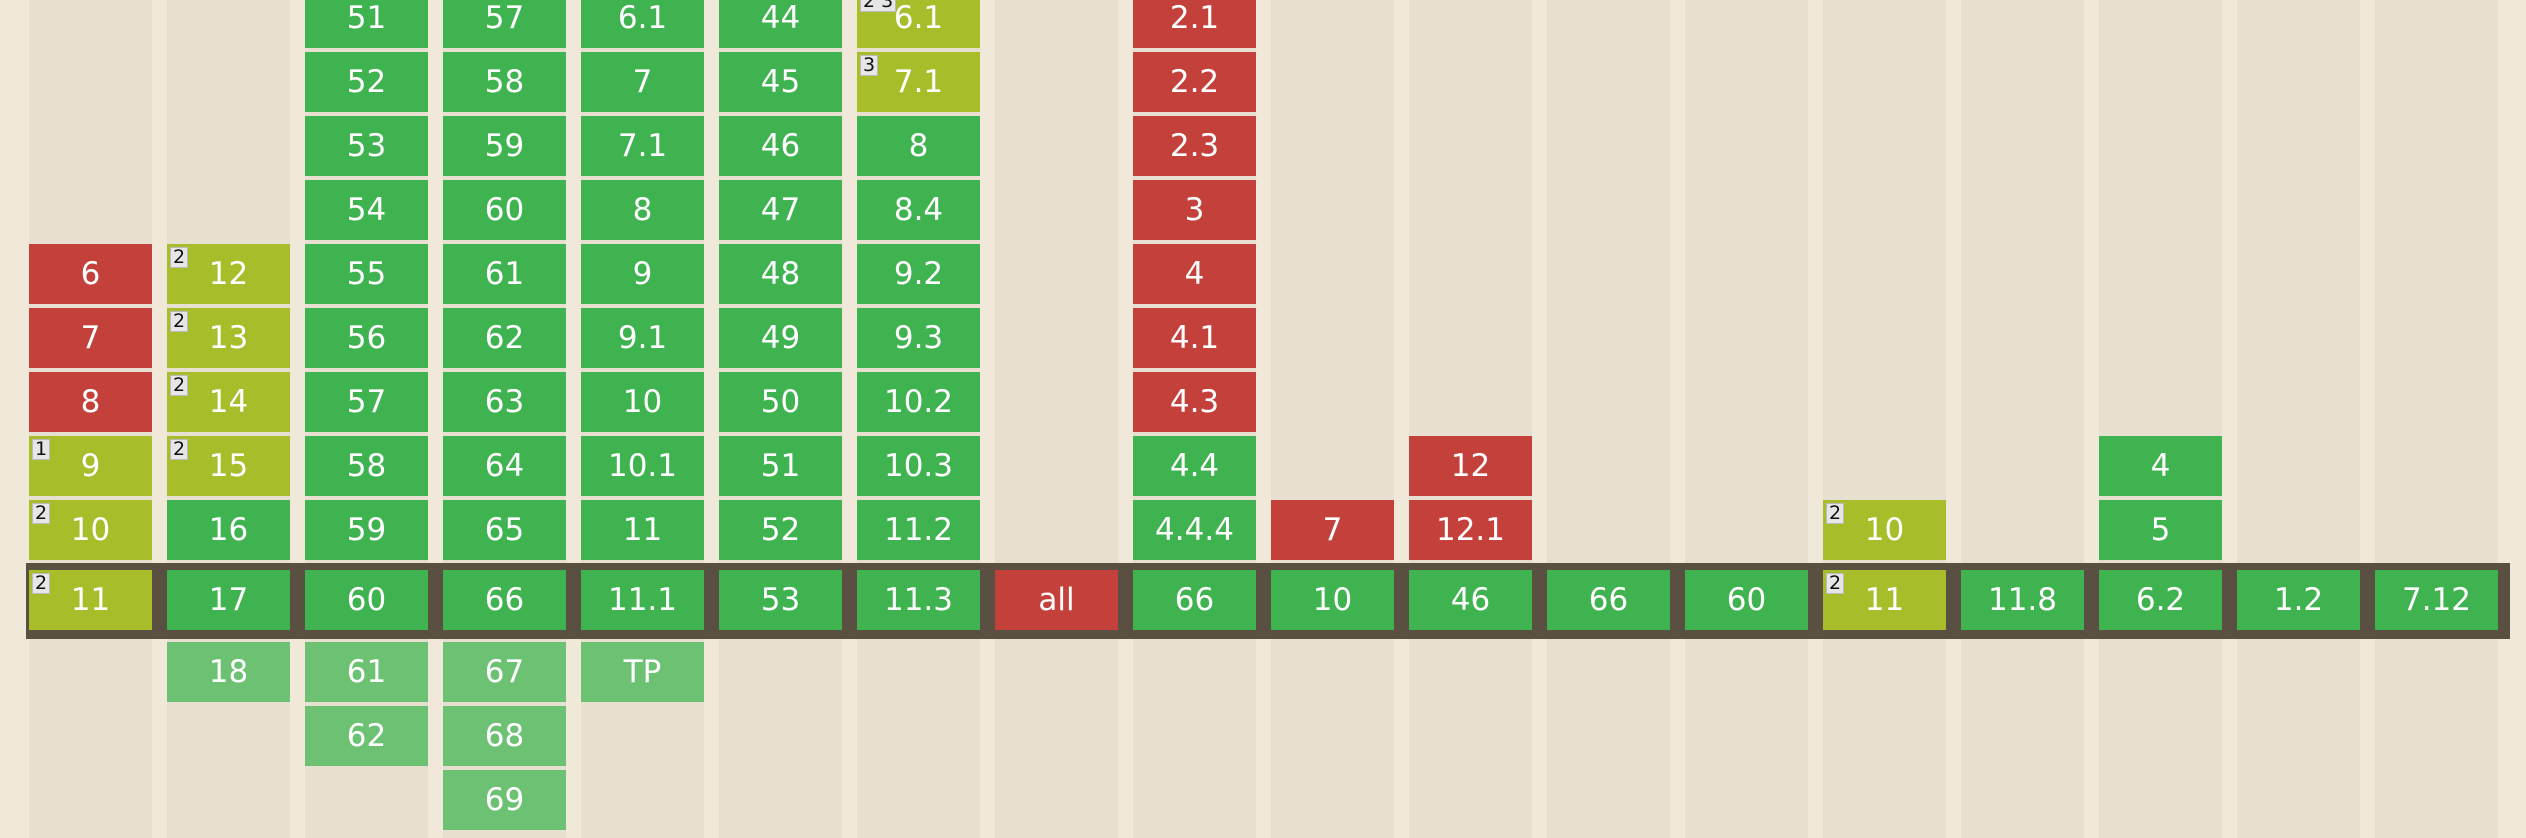 This screenshot has height=838, width=2526. What do you see at coordinates (504, 210) in the screenshot?
I see `version-cell: 60` at bounding box center [504, 210].